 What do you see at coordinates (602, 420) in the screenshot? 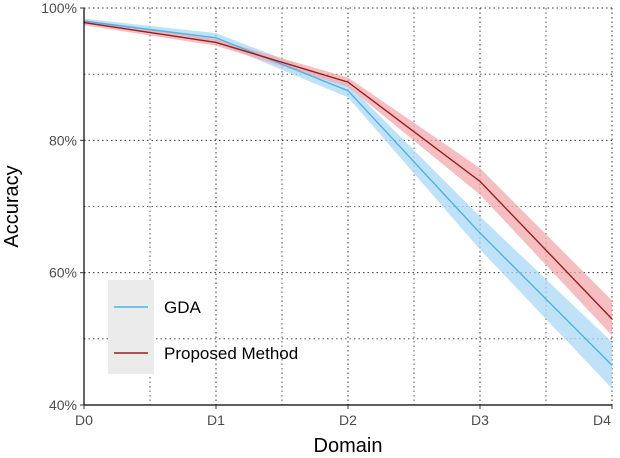
I see `x-tick-label: D4` at bounding box center [602, 420].